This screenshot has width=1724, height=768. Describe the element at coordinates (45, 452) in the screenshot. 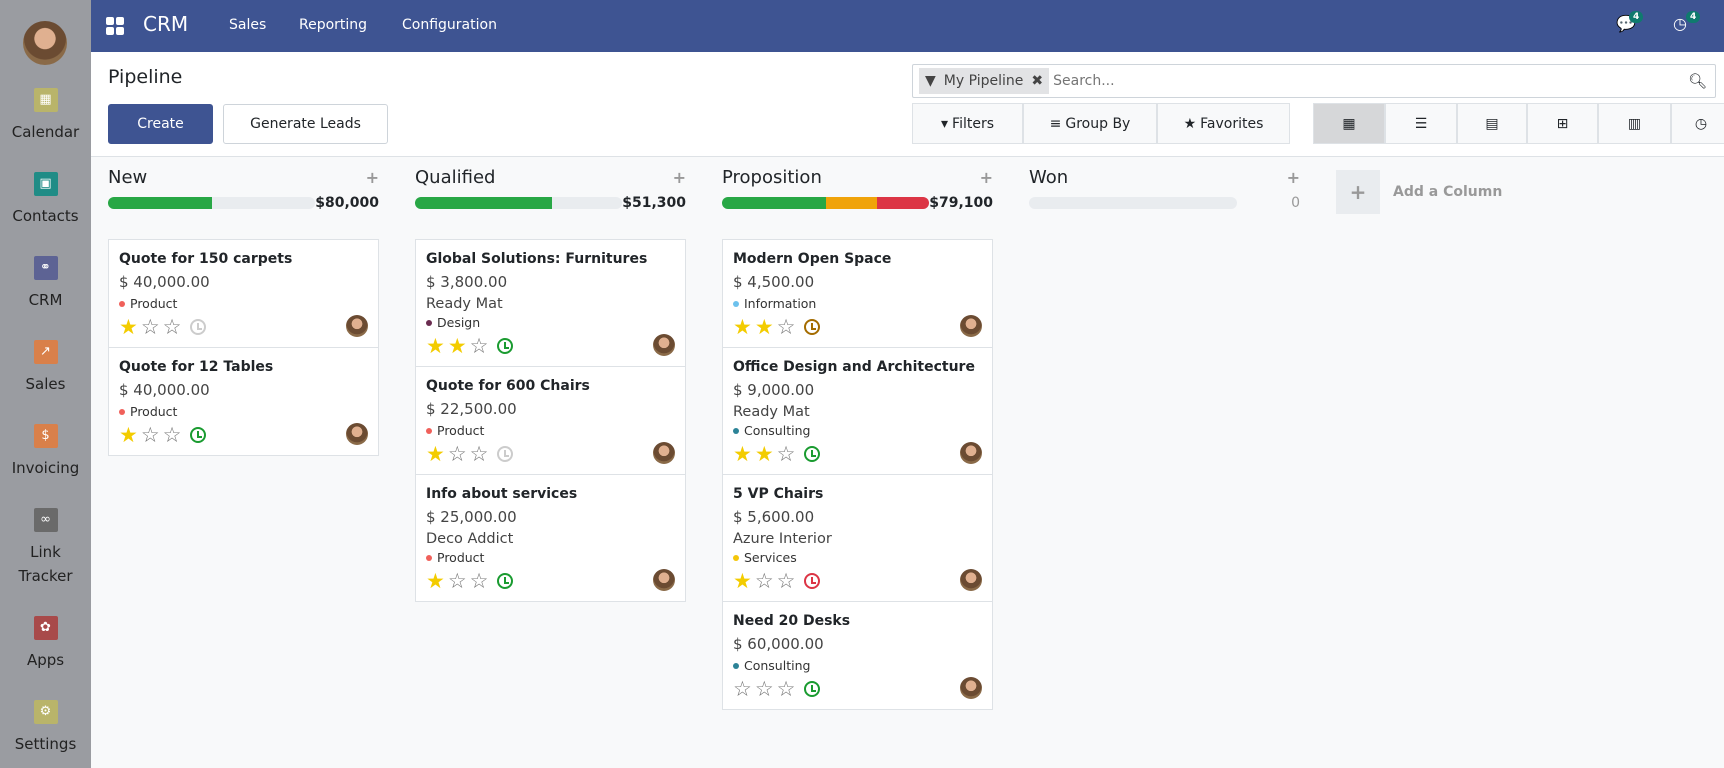

I see `sidebar-item-invoicing: $ Invoicing` at that location.